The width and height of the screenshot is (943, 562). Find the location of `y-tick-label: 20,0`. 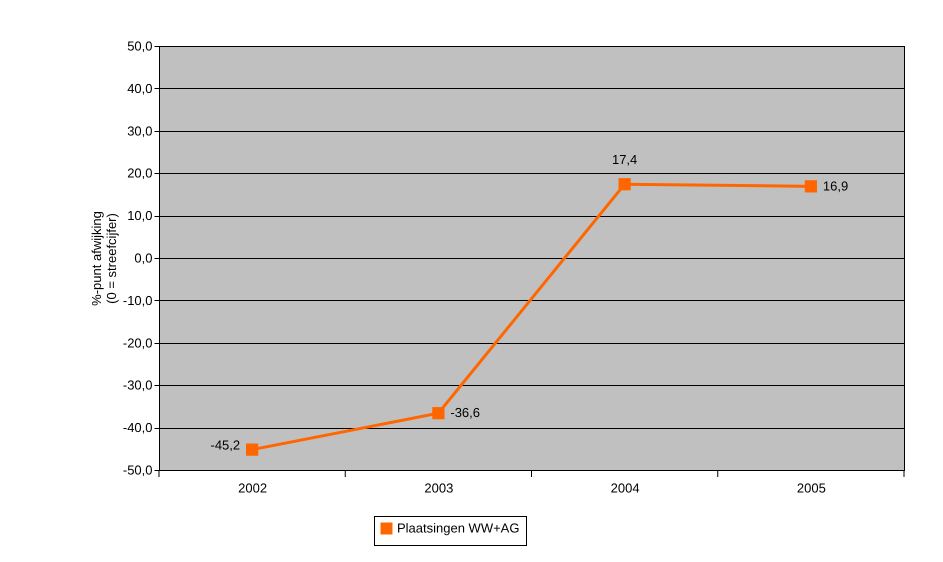

y-tick-label: 20,0 is located at coordinates (139, 173).